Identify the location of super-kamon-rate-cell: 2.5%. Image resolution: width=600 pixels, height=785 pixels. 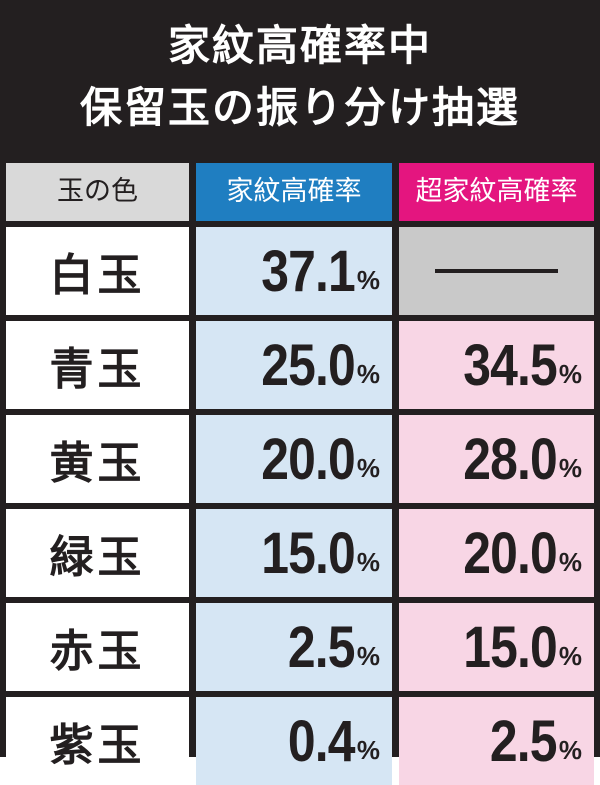
(496, 741).